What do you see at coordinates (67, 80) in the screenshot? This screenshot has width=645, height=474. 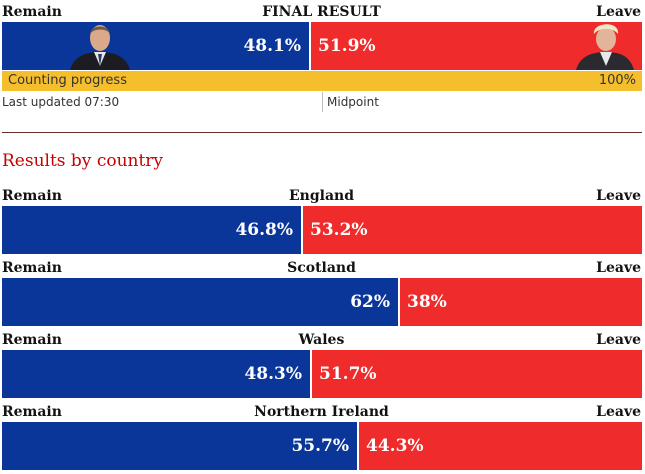 I see `counting-progress-label: Counting progress` at bounding box center [67, 80].